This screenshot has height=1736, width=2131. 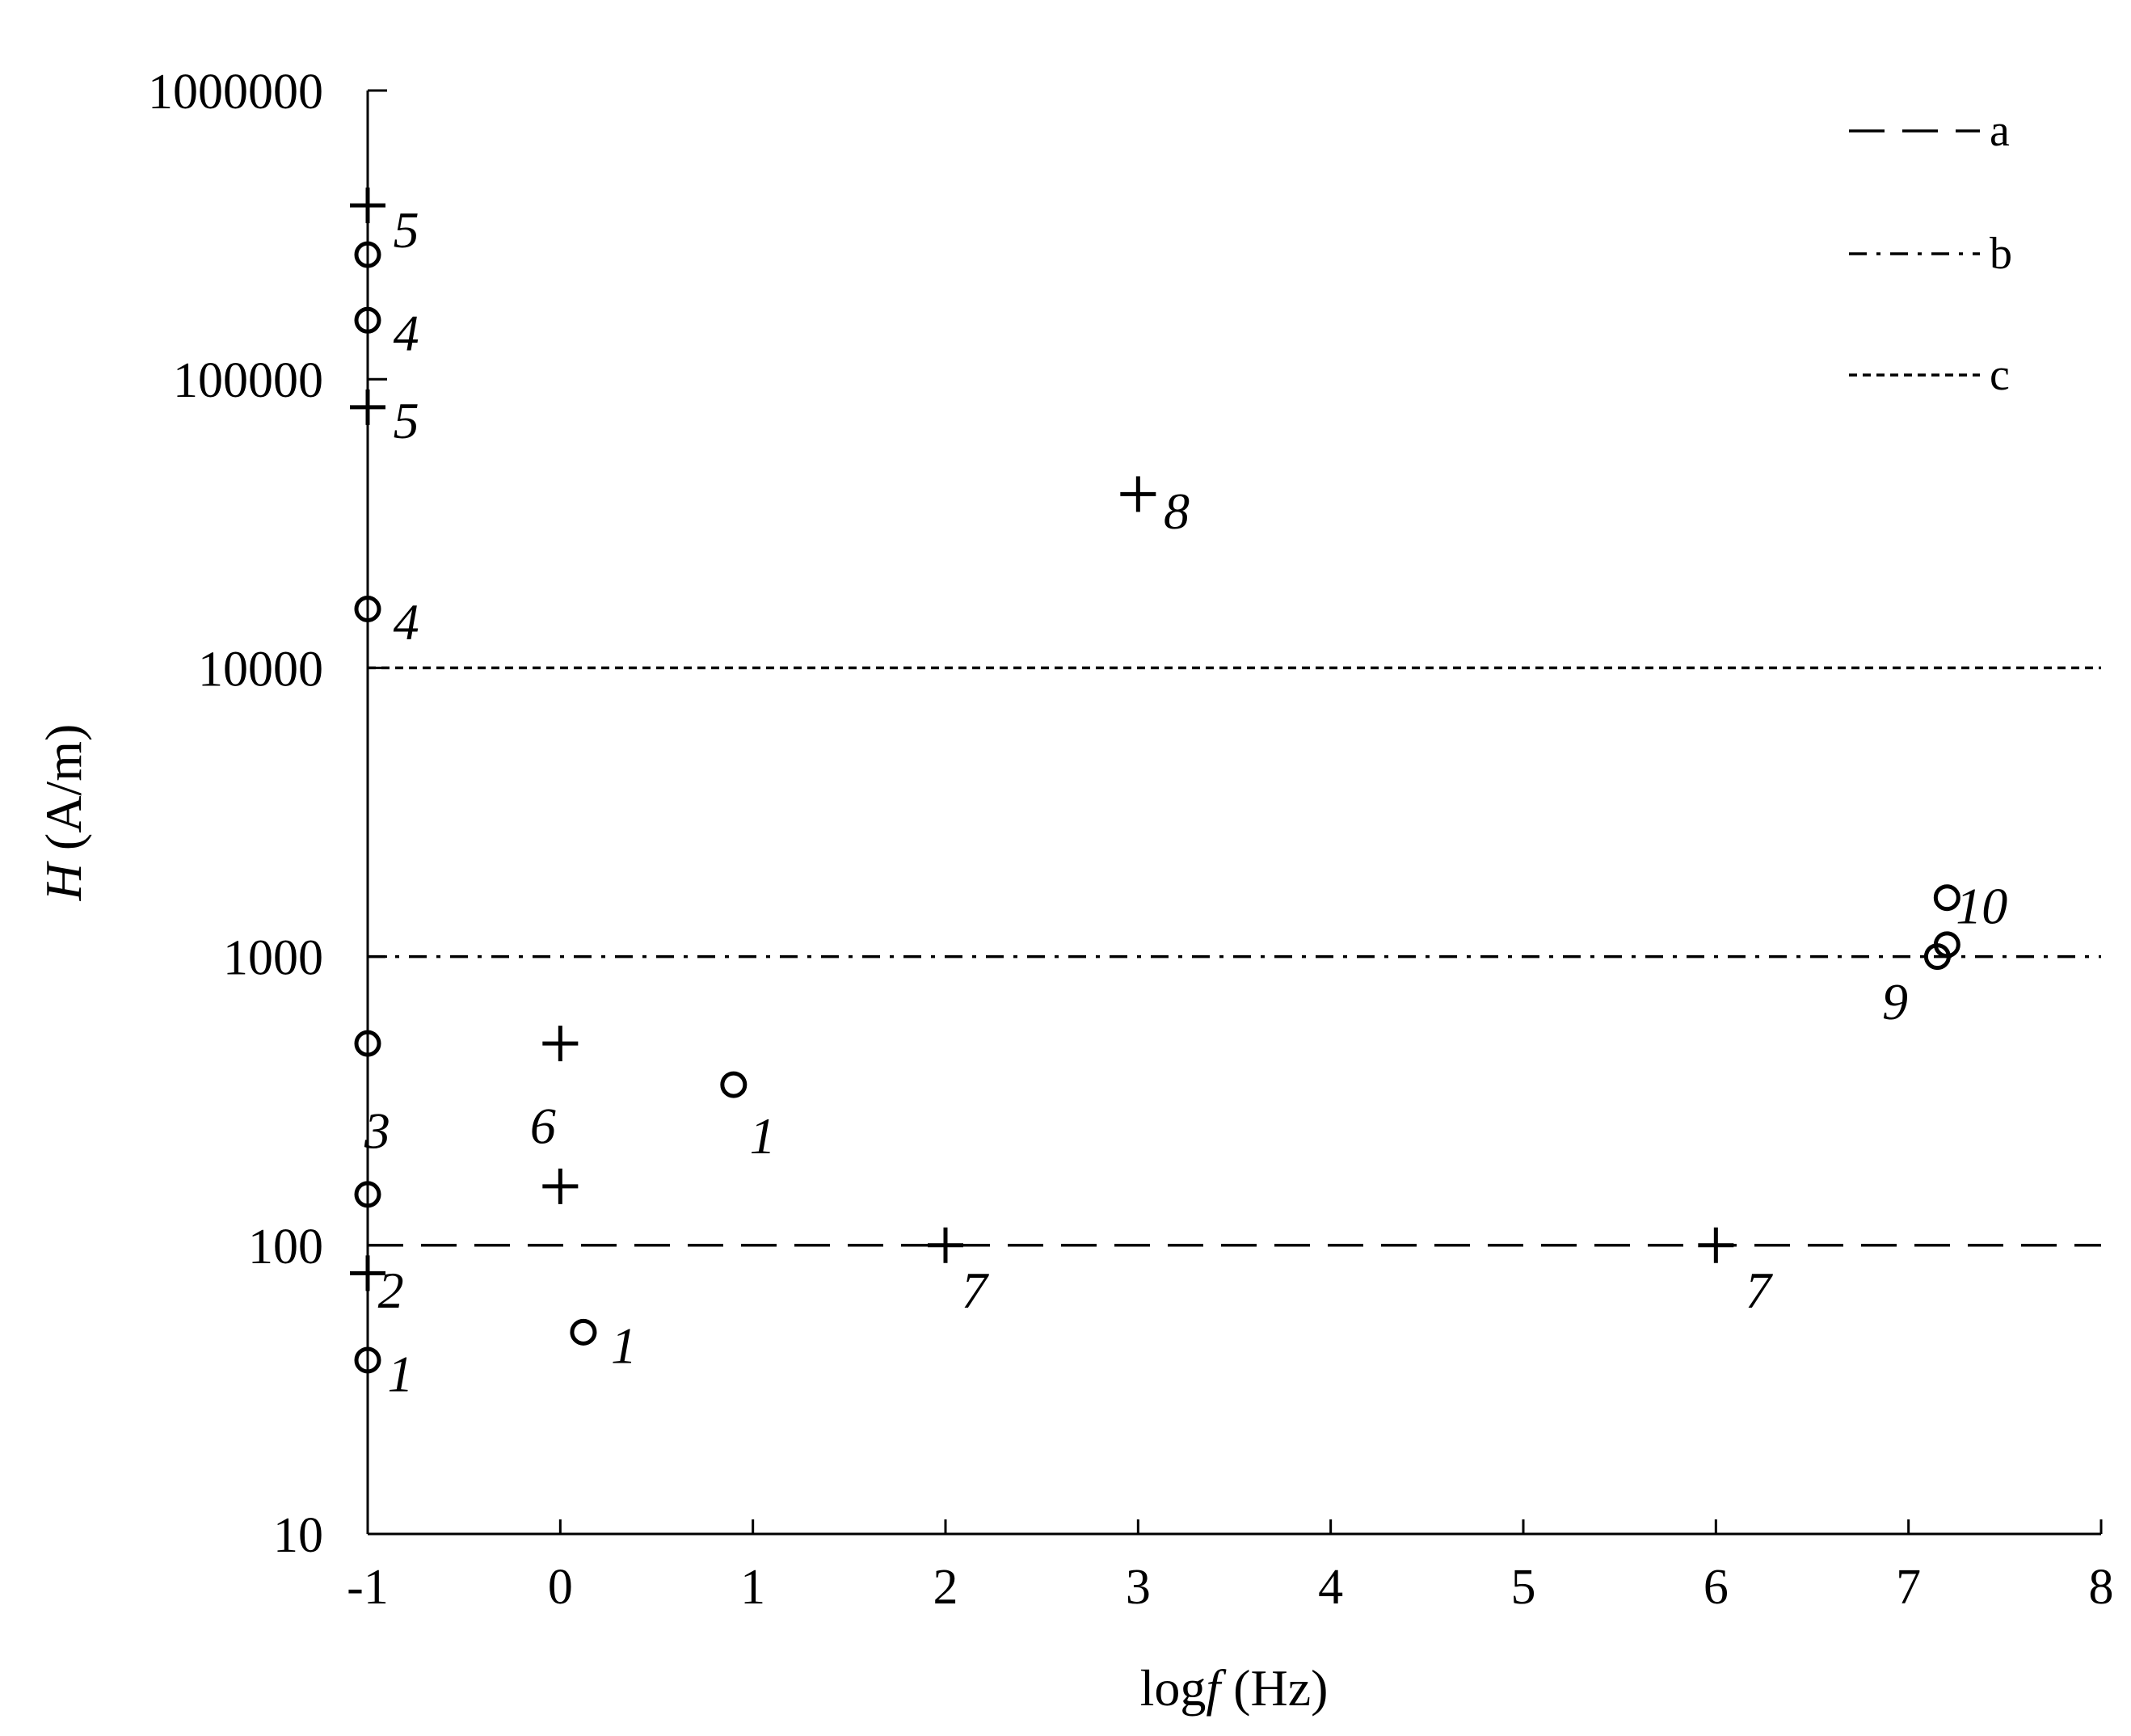 What do you see at coordinates (377, 1131) in the screenshot?
I see `point-label: 3` at bounding box center [377, 1131].